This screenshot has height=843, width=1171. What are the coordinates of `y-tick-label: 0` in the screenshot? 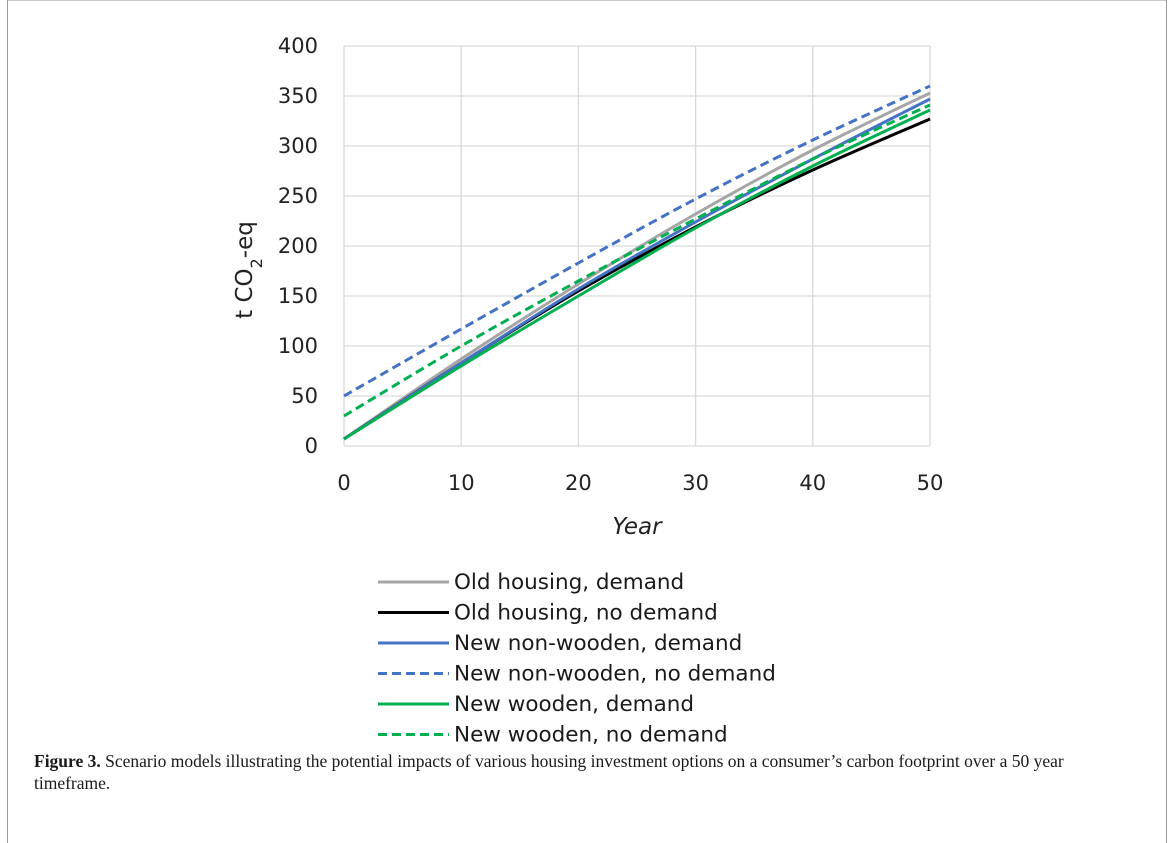 It's located at (311, 446).